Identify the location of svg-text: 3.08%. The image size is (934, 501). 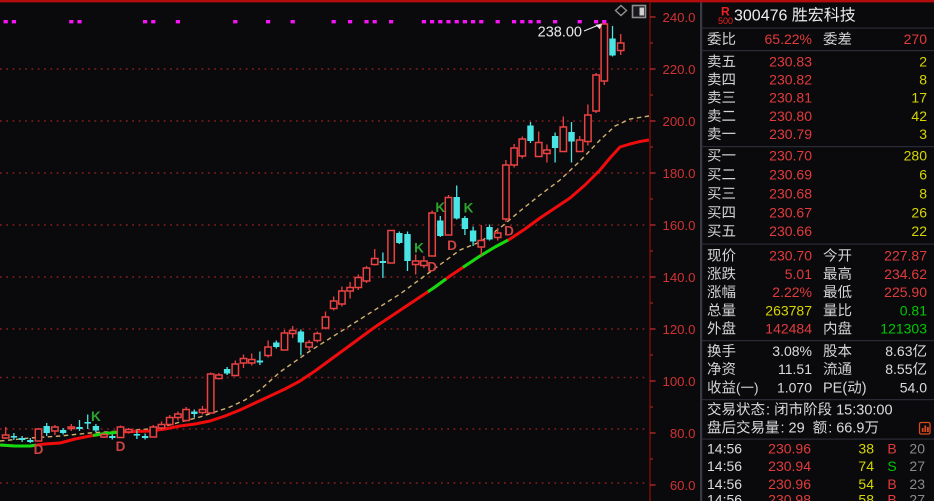
(792, 351).